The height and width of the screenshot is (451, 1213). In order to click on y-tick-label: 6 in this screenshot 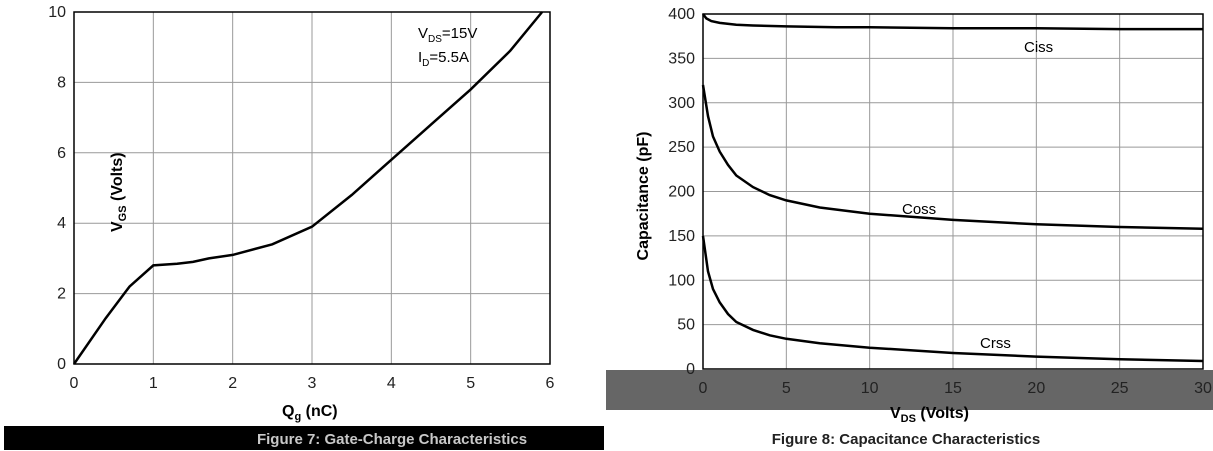, I will do `click(61, 153)`.